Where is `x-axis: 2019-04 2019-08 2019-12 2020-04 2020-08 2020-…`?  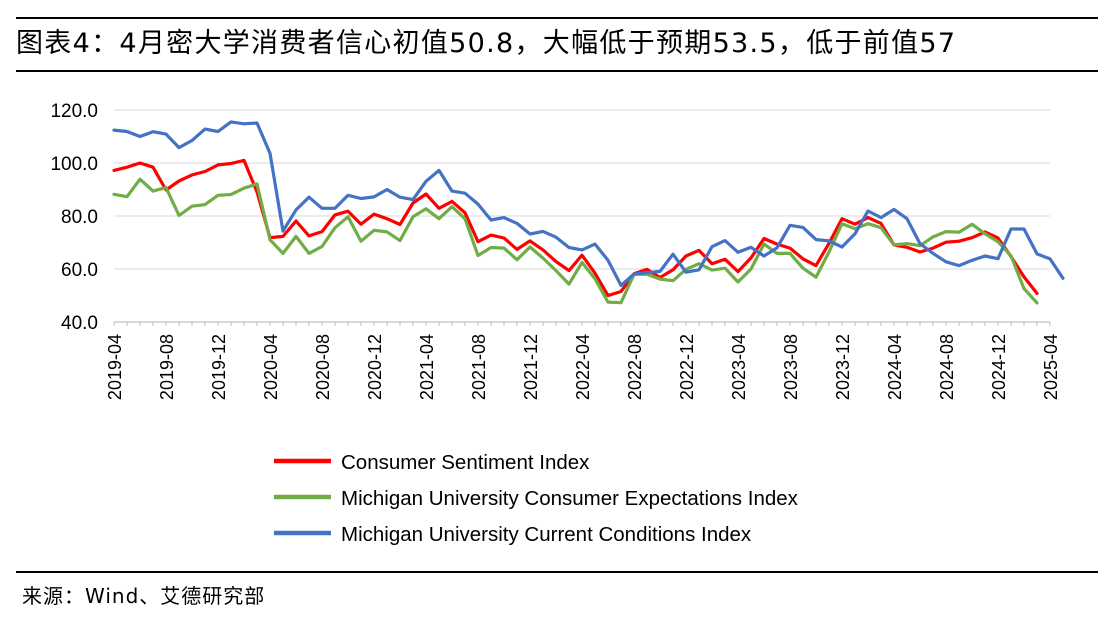 x-axis: 2019-04 2019-08 2019-12 2020-04 2020-08 2020-… is located at coordinates (583, 360).